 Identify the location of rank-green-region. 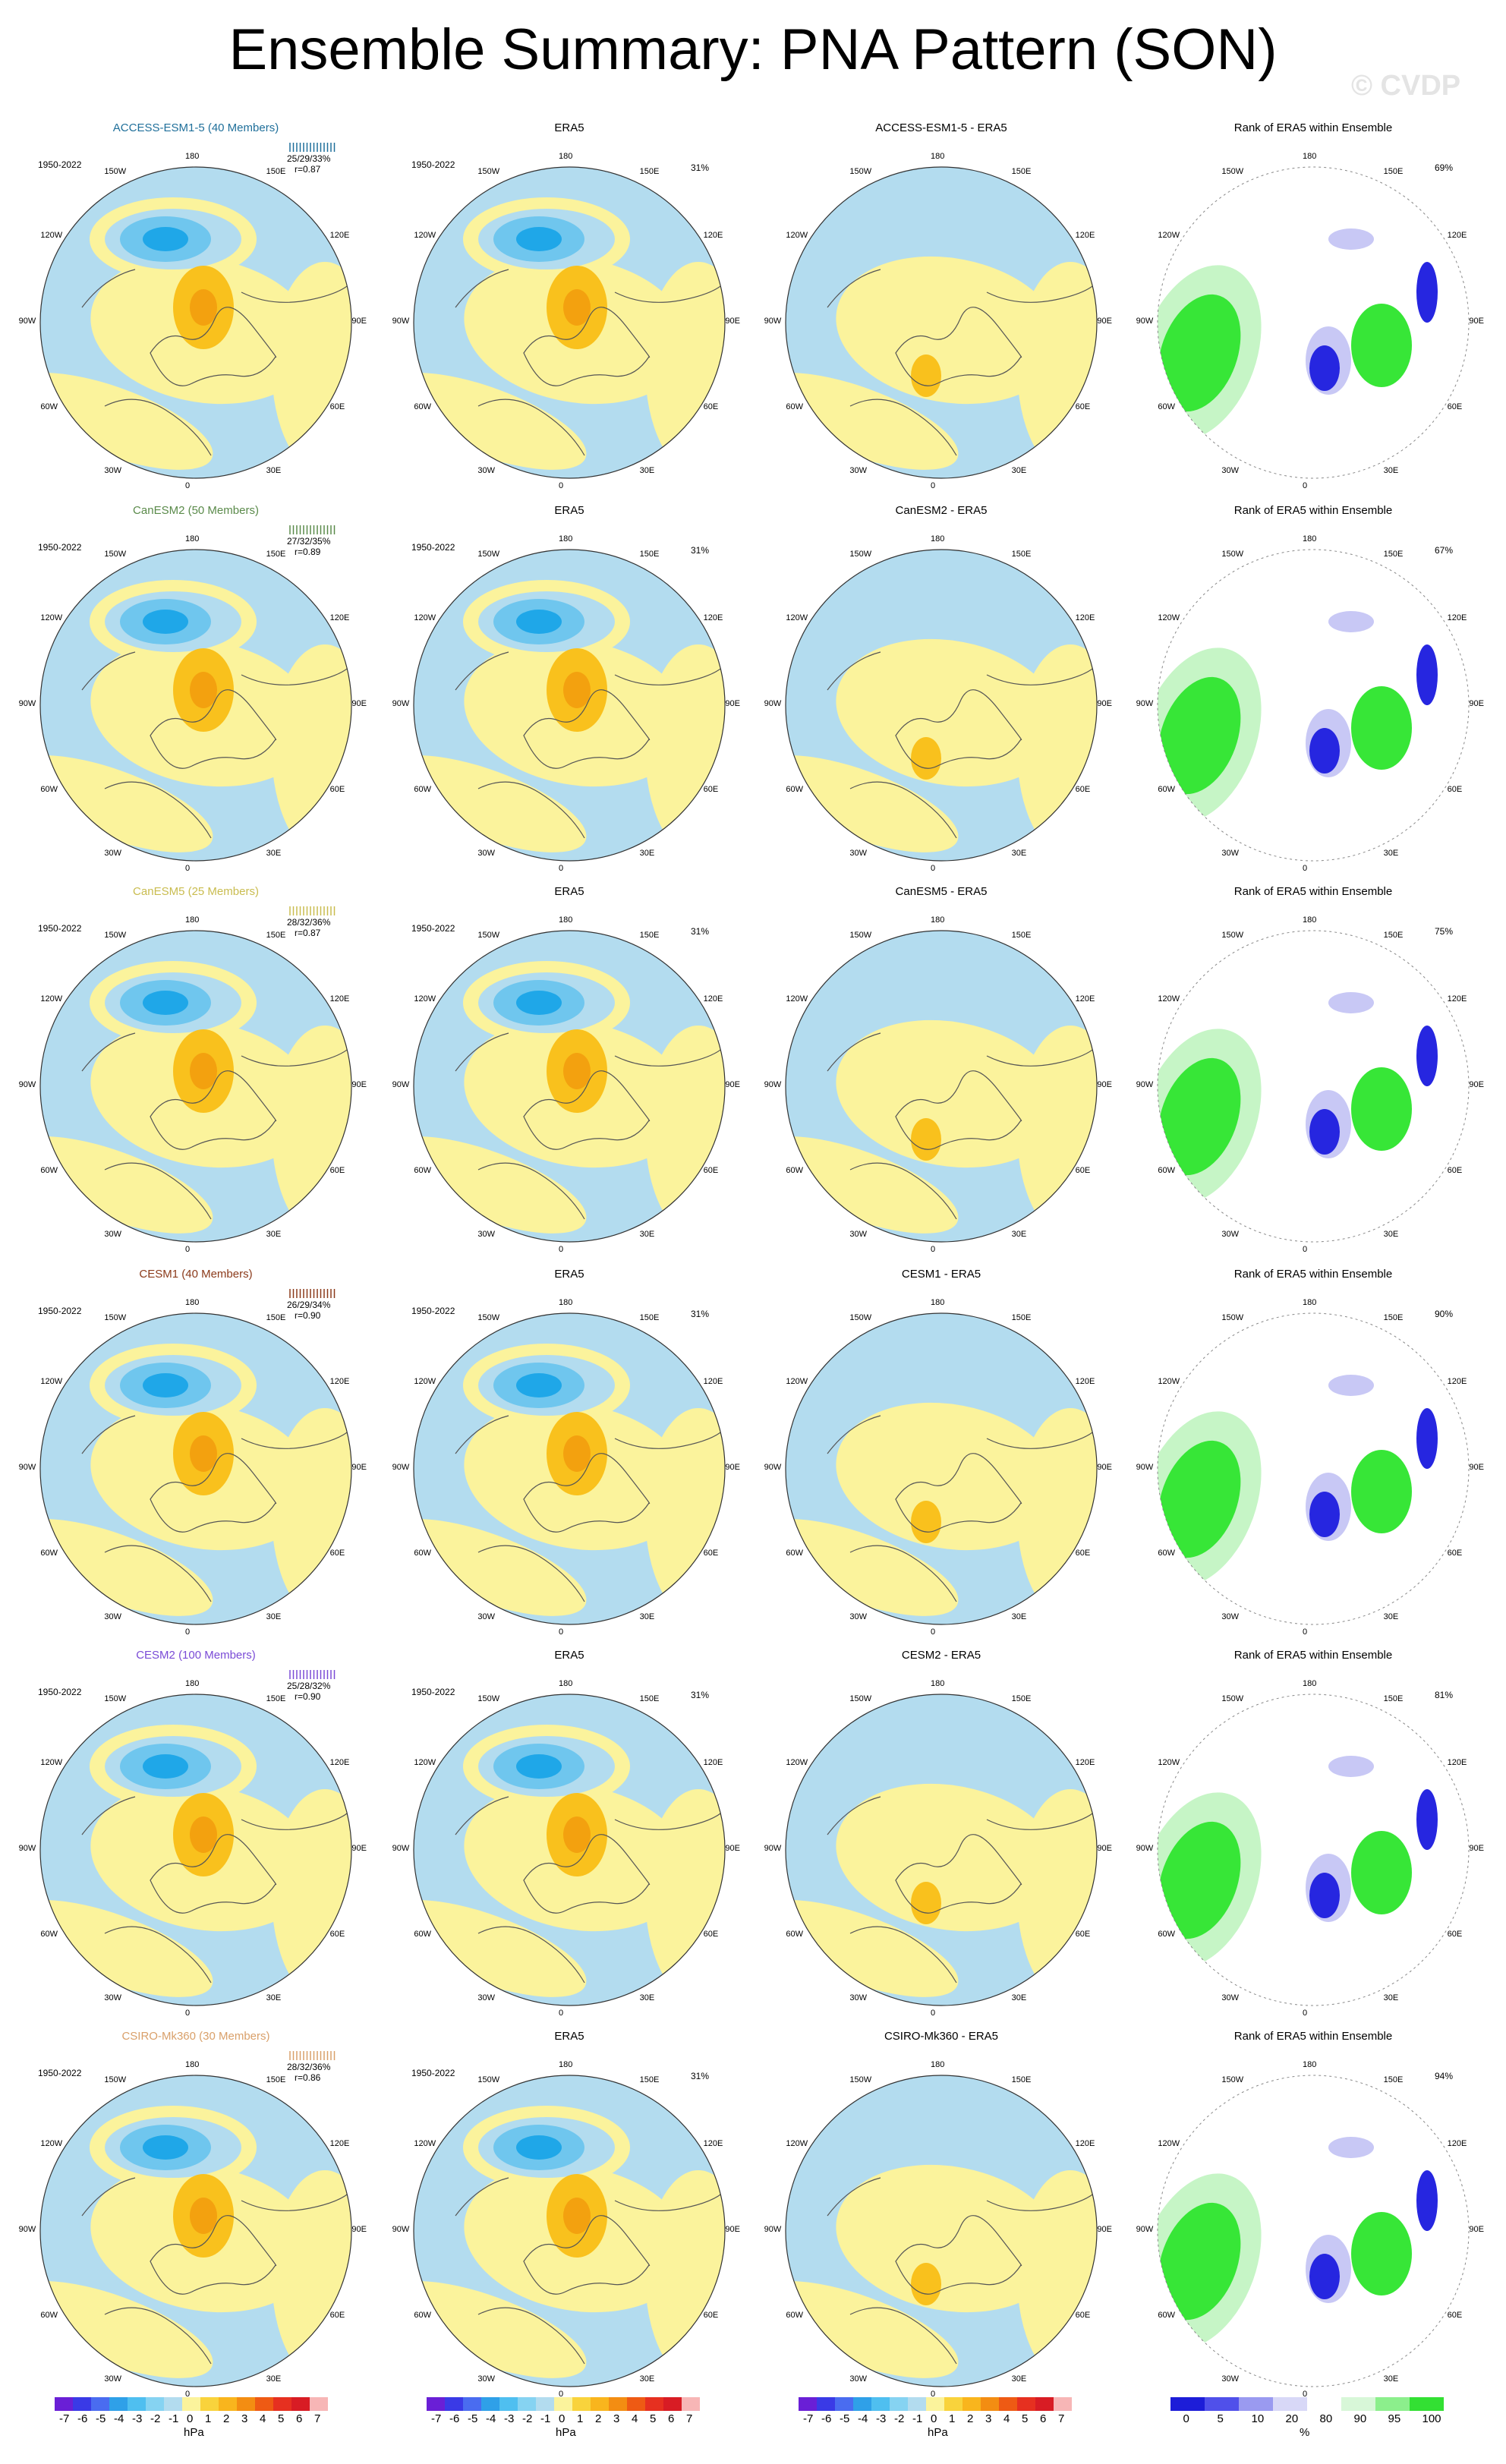
(1381, 1873).